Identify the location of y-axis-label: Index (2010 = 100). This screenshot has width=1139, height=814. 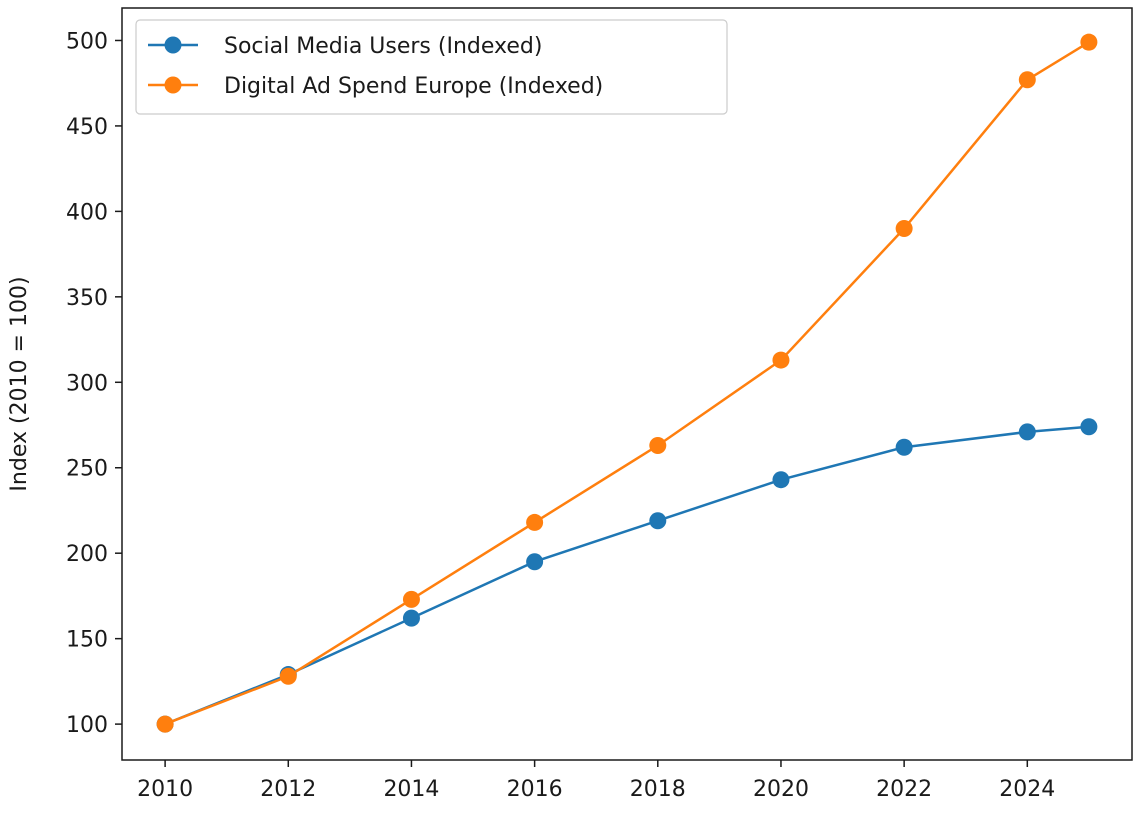
(19, 383).